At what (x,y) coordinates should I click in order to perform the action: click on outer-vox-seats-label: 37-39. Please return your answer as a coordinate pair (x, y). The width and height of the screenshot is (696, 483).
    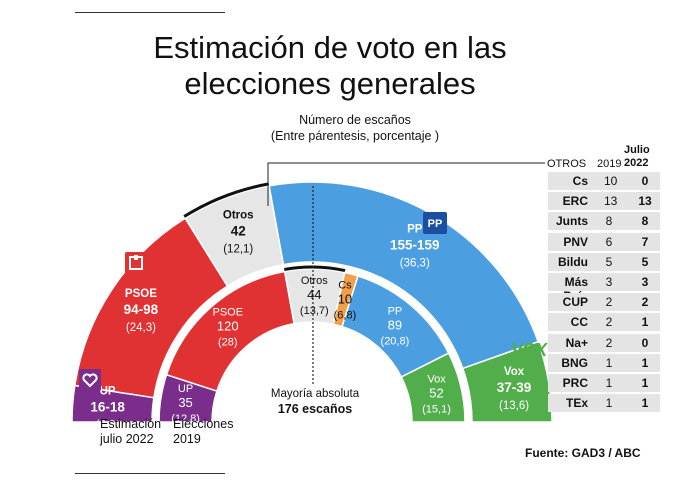
    Looking at the image, I should click on (514, 387).